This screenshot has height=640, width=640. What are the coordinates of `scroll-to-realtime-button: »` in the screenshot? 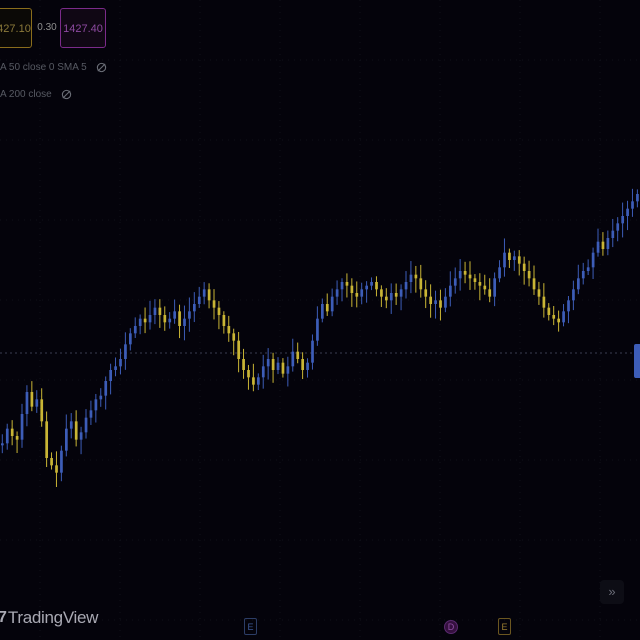 It's located at (612, 592).